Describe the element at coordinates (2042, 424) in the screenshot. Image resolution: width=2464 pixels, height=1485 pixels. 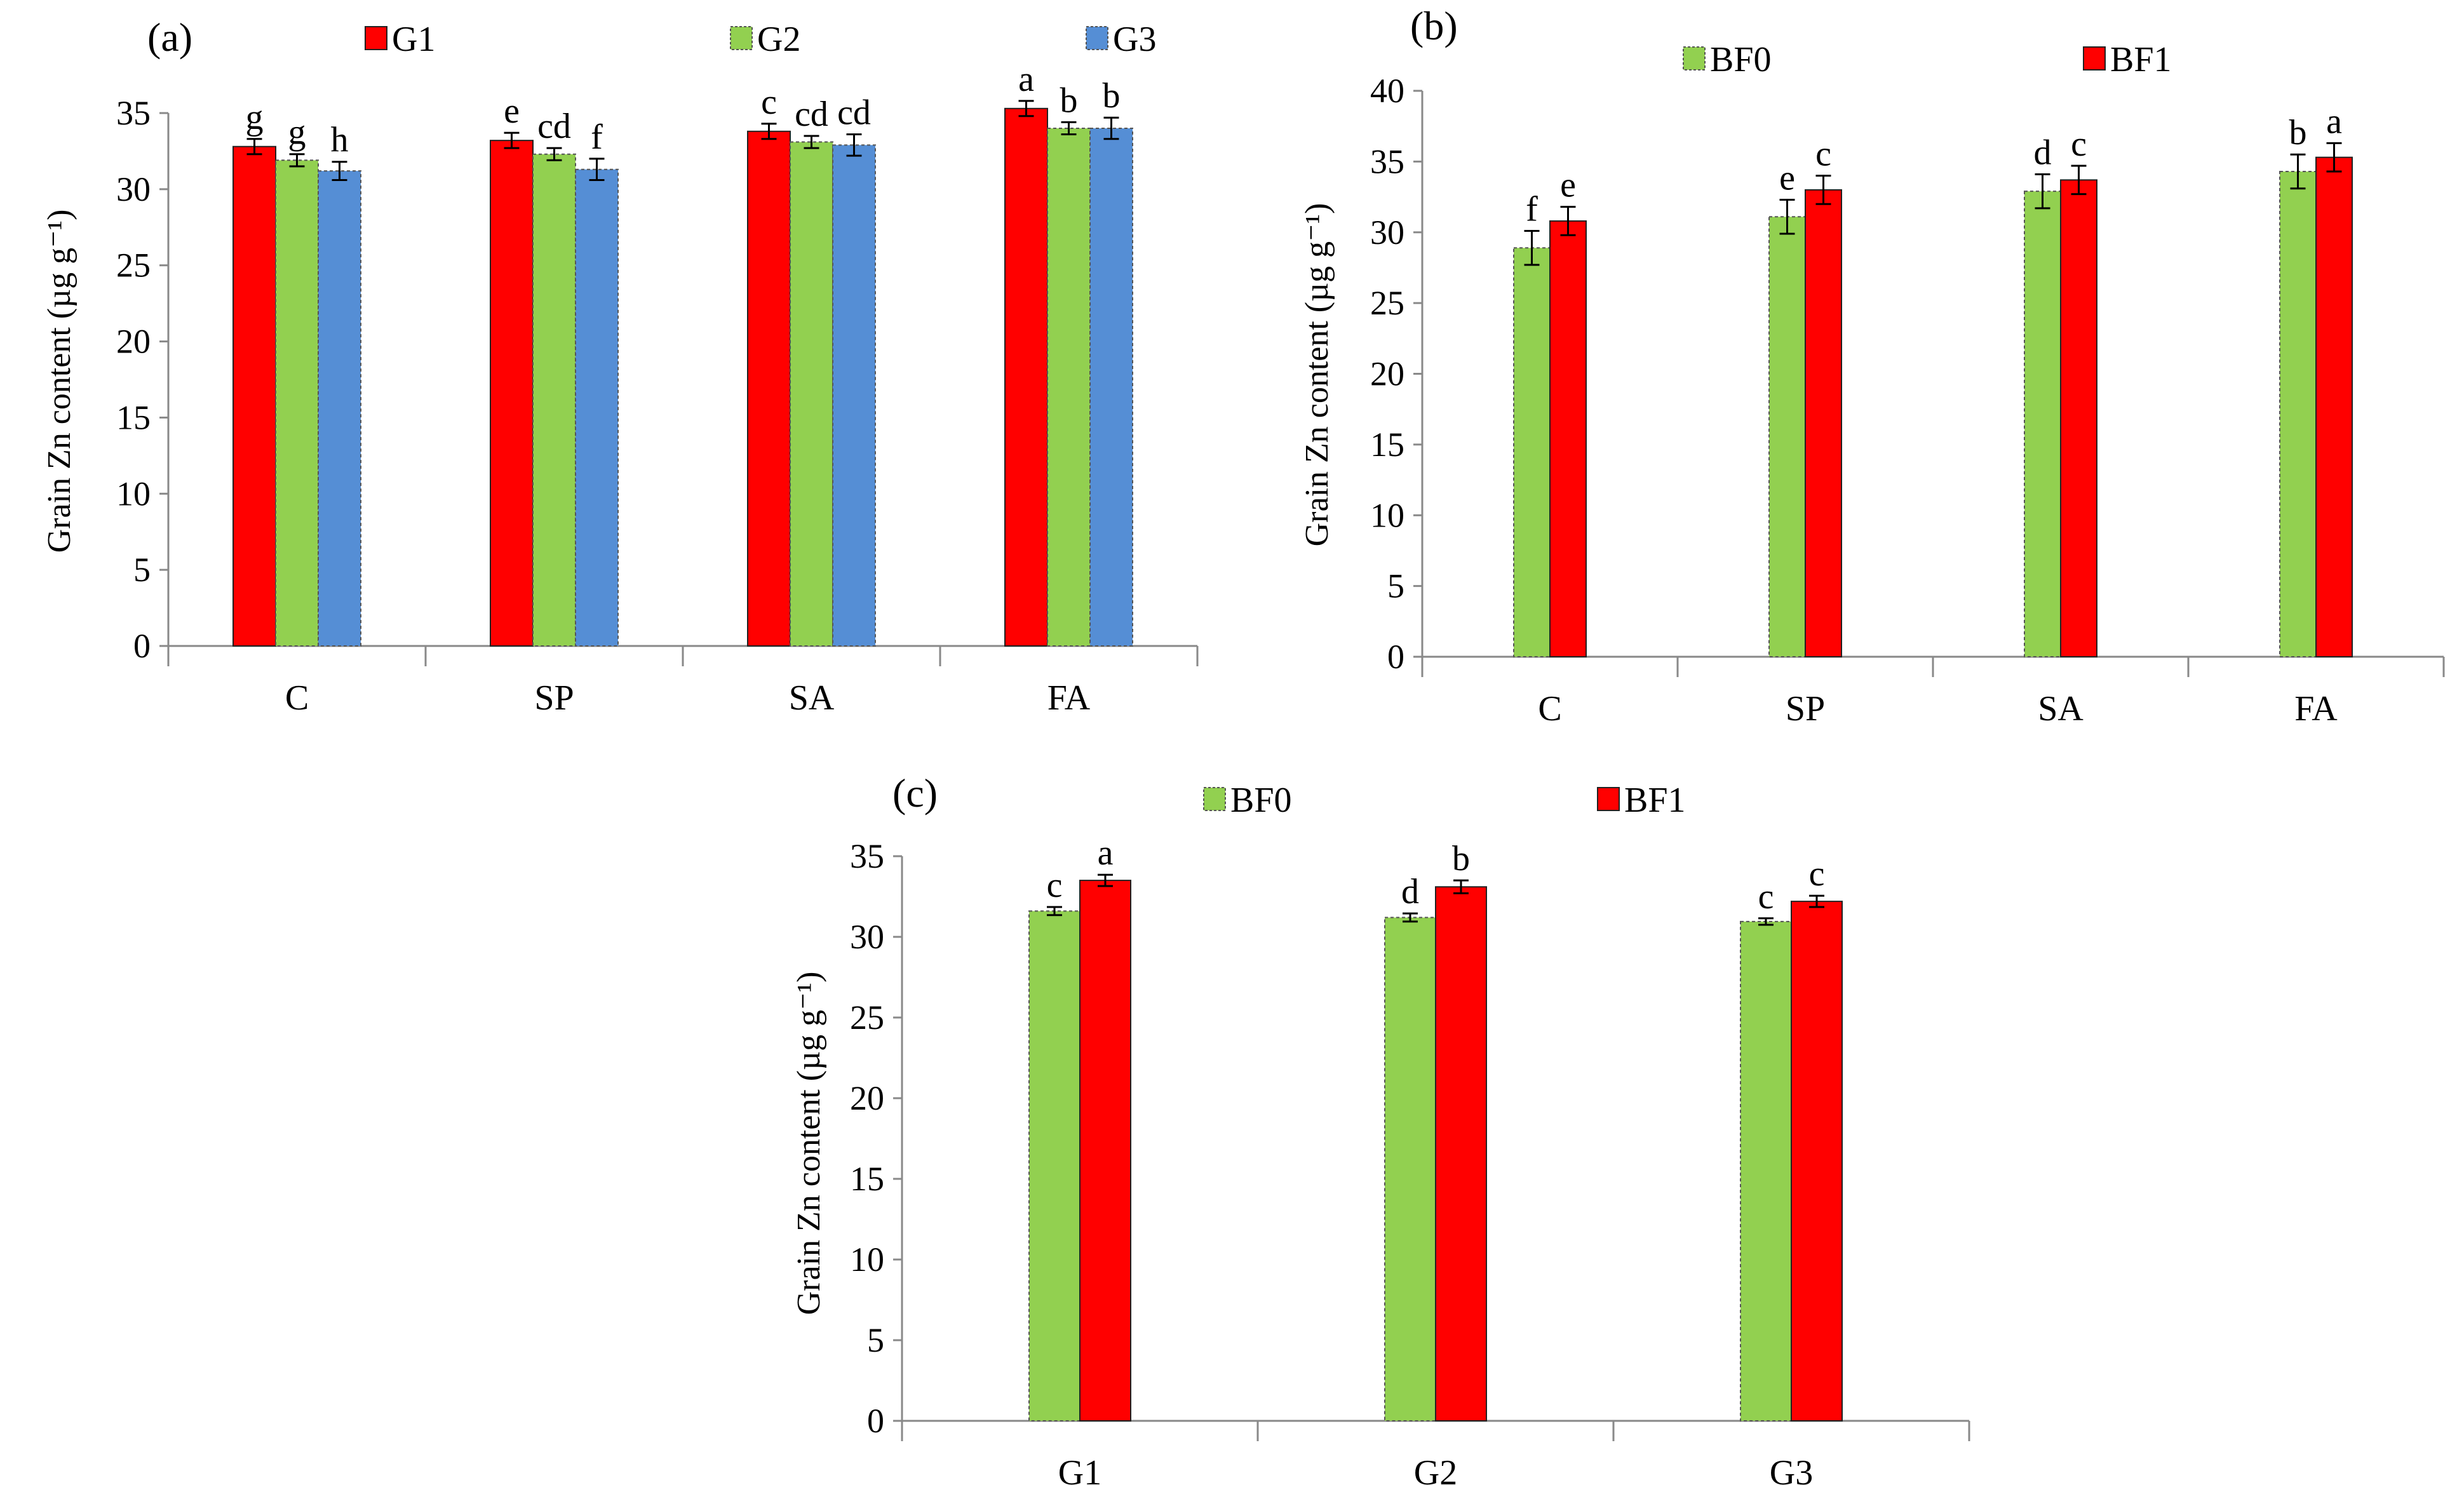
I see `bar-bf0-sa` at that location.